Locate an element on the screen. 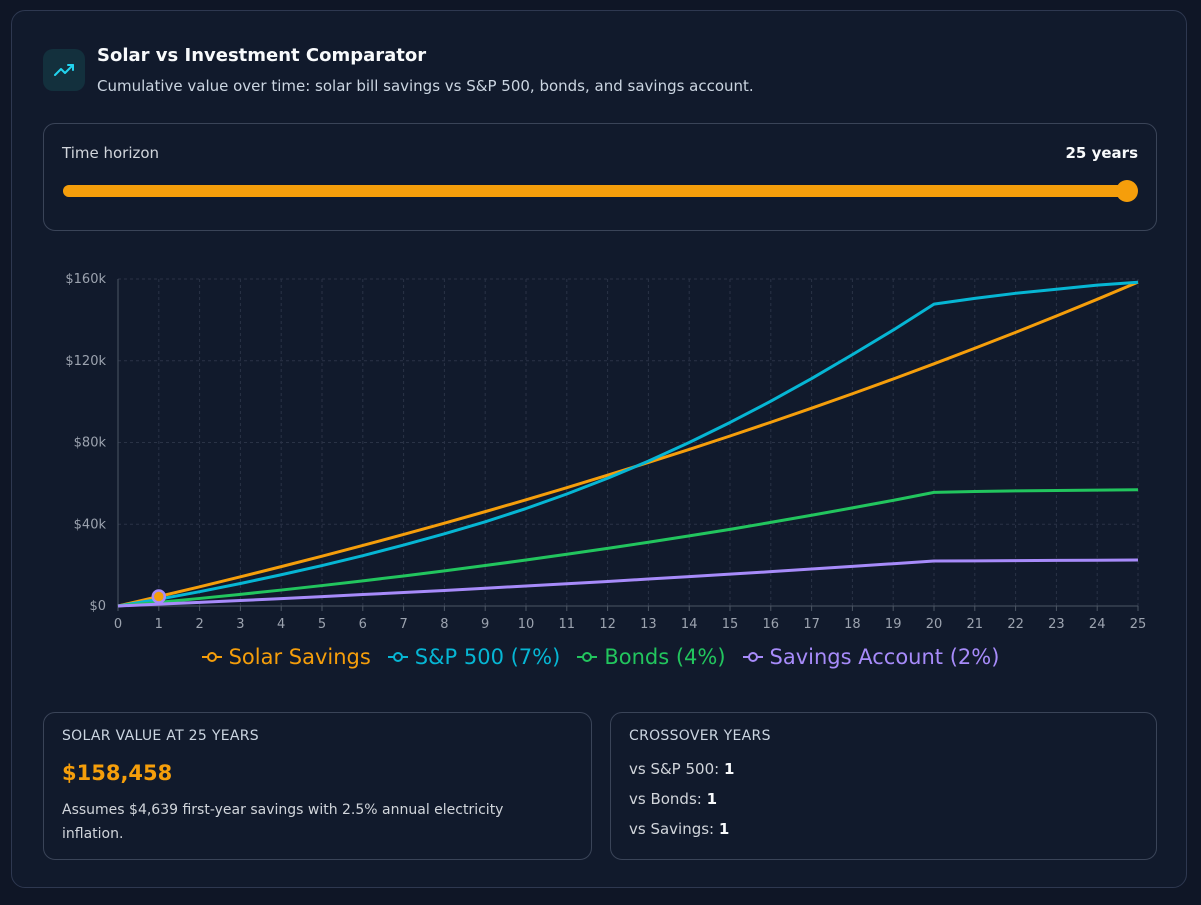  x-tick-label: 4 is located at coordinates (281, 624).